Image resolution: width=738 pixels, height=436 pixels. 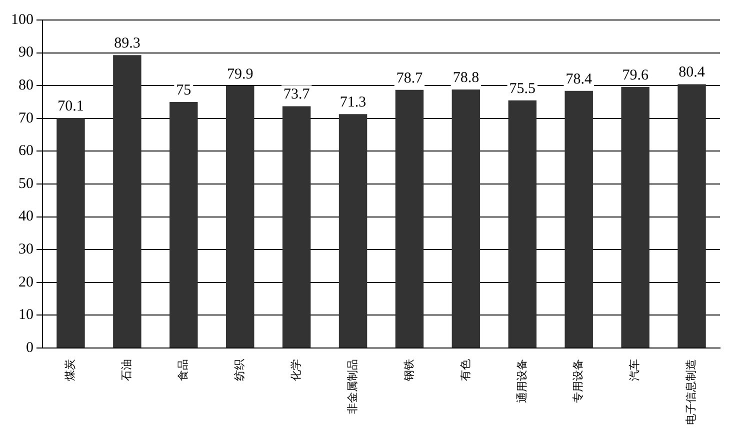 I want to click on x-tick-label: 石油, so click(x=127, y=370).